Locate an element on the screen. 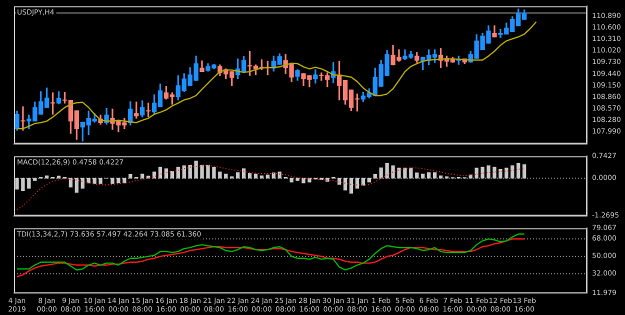 The height and width of the screenshot is (315, 625). candlestick is located at coordinates (23, 118).